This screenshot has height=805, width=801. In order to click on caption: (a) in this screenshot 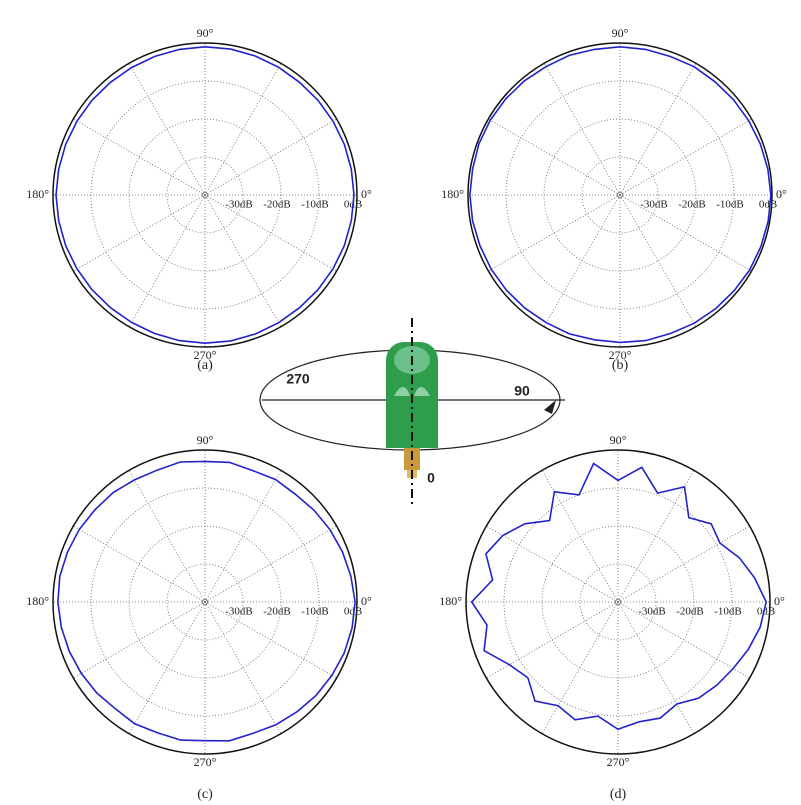, I will do `click(205, 365)`.